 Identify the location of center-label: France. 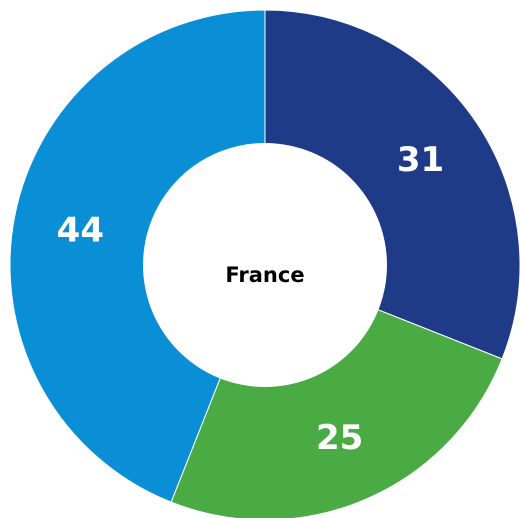
(264, 275).